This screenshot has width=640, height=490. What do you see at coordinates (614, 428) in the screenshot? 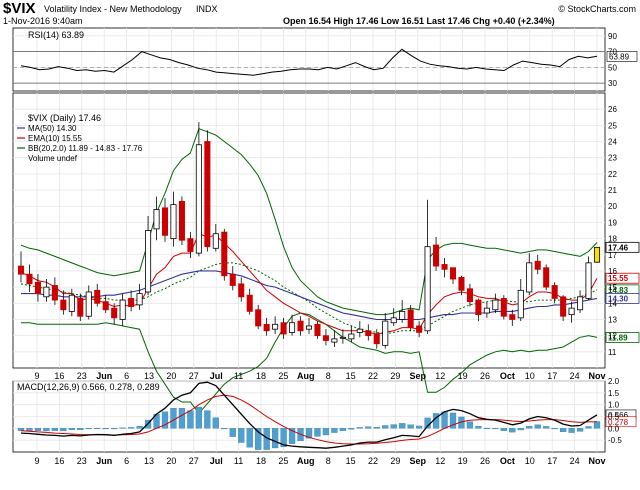
I see `macd-tick-label: 0.0` at bounding box center [614, 428].